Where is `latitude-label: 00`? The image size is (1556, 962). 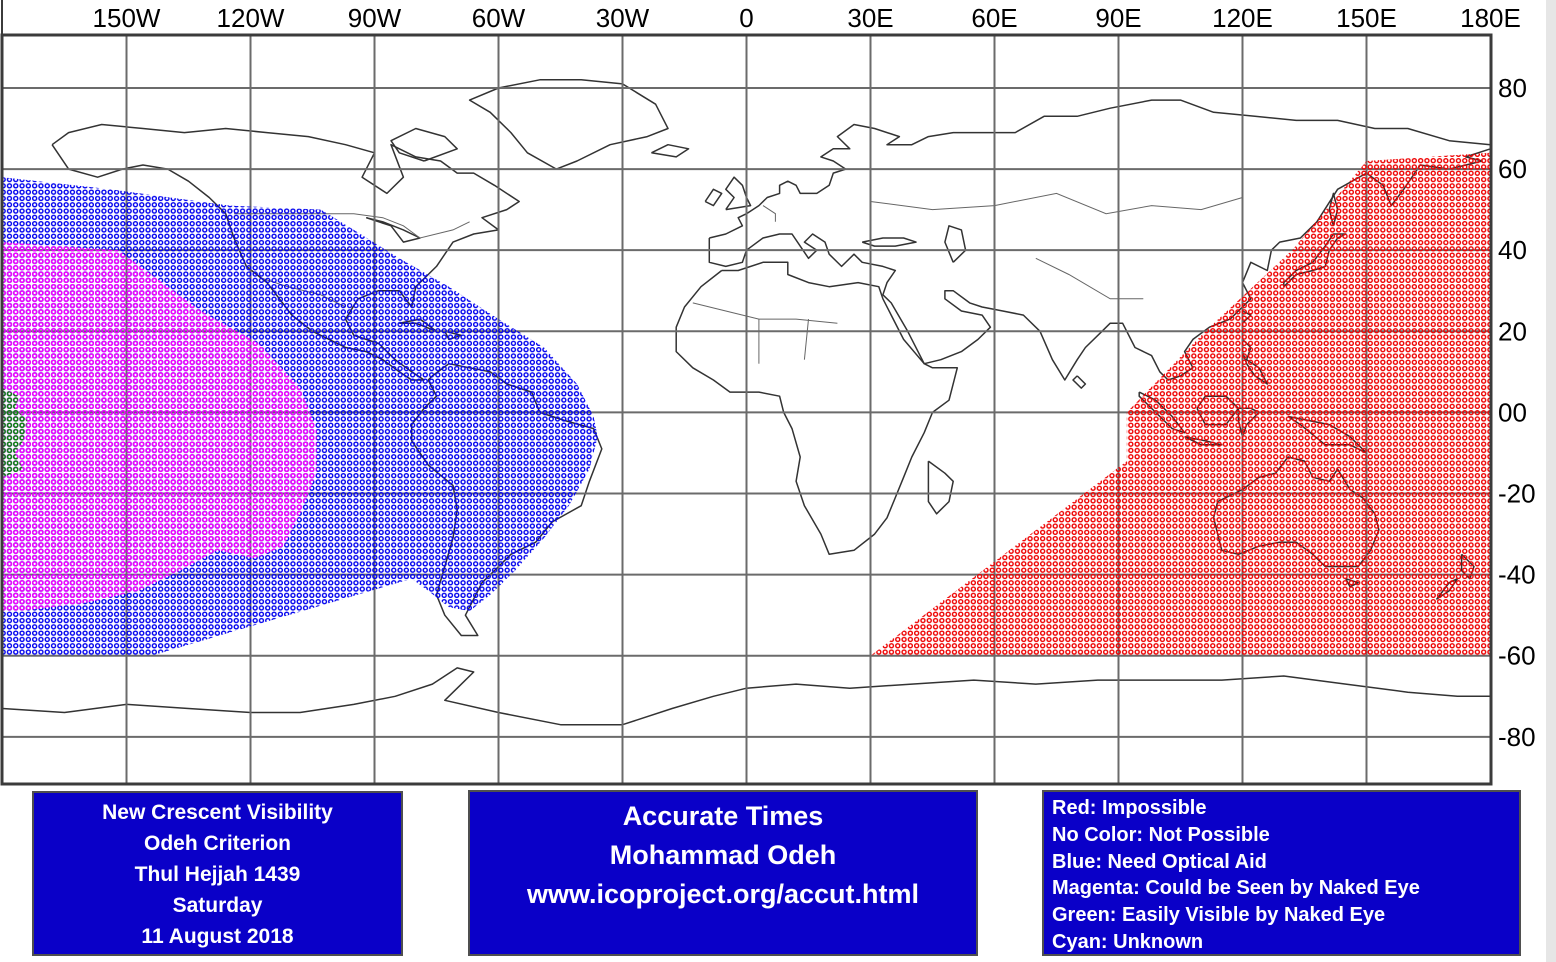 latitude-label: 00 is located at coordinates (1512, 412).